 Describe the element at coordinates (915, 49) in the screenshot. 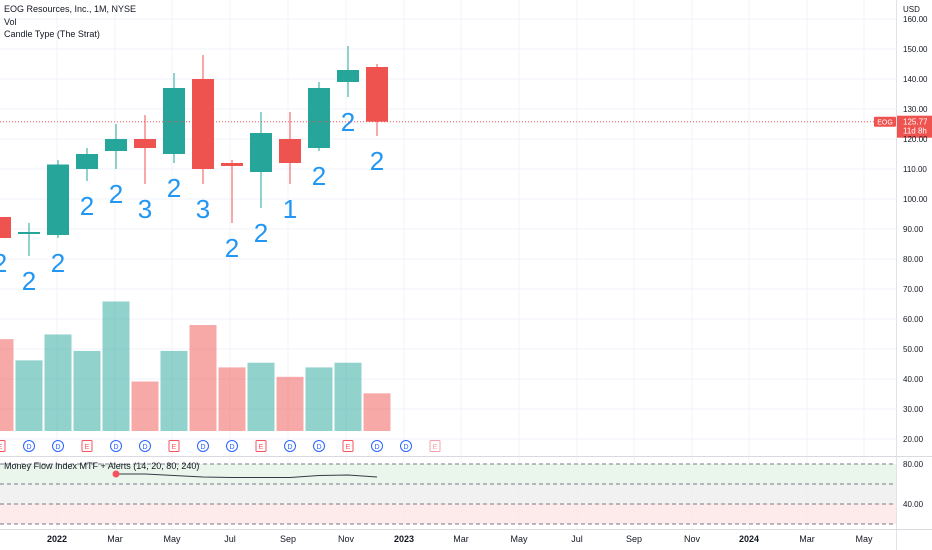

I see `price-tick-label: 150.00` at that location.